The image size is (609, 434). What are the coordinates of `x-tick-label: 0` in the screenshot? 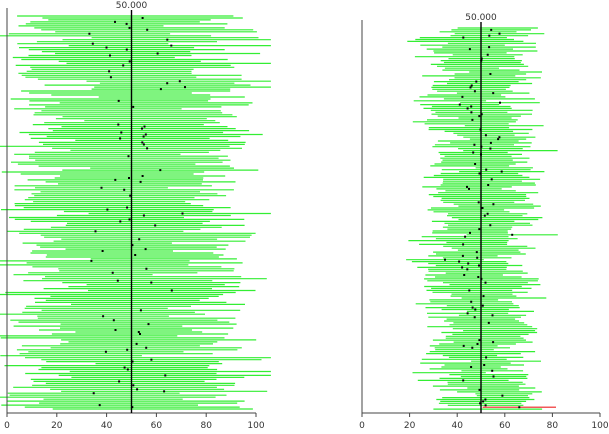 It's located at (362, 426).